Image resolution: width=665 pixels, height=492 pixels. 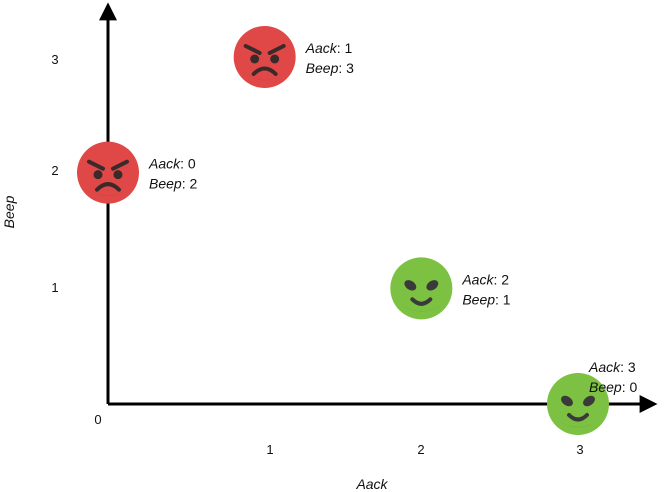 I want to click on data-label-x: Aack: 3, so click(x=612, y=367).